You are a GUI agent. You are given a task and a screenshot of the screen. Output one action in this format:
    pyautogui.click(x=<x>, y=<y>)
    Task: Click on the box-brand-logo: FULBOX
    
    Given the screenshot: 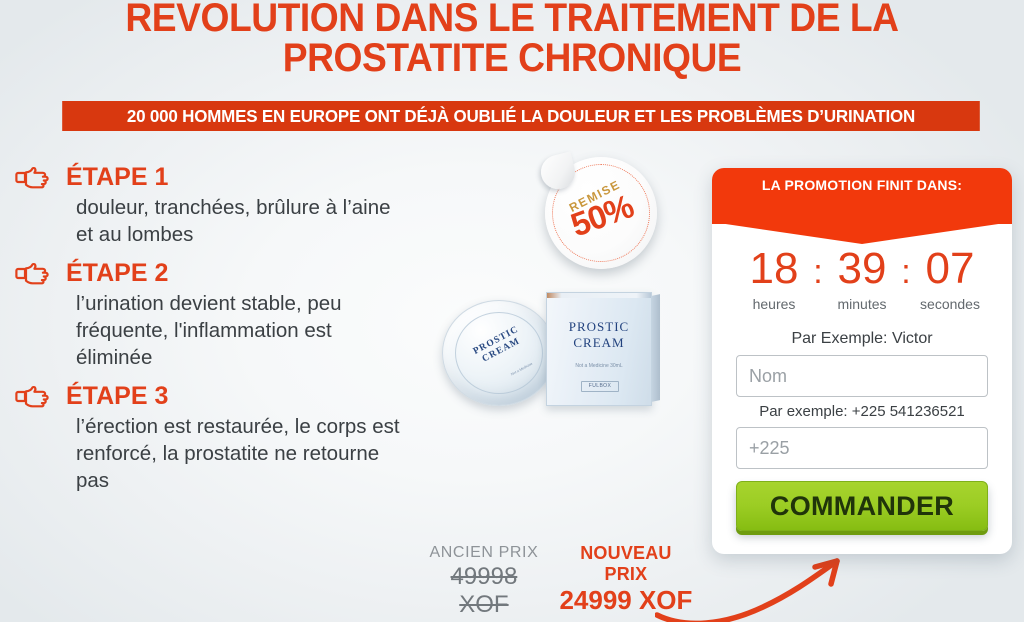 What is the action you would take?
    pyautogui.click(x=600, y=386)
    